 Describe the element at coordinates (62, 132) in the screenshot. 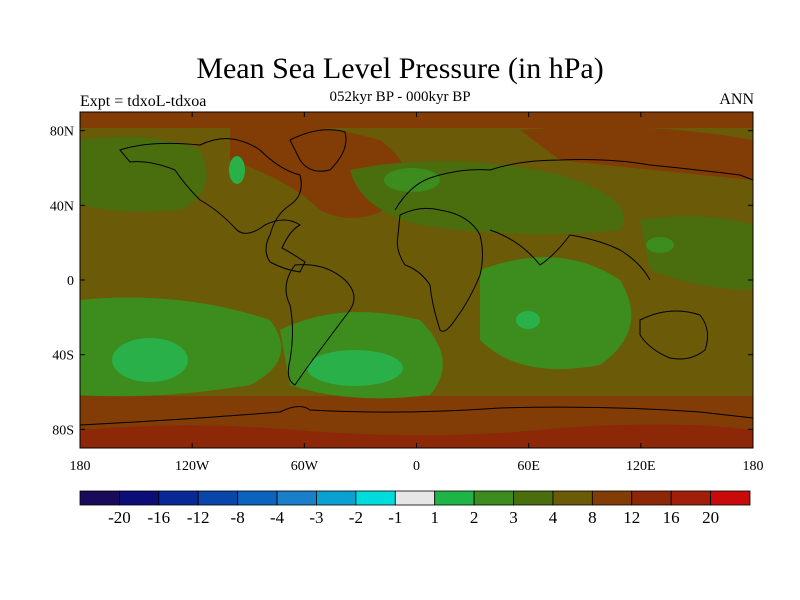

I see `lat-tick-label: 80N` at that location.